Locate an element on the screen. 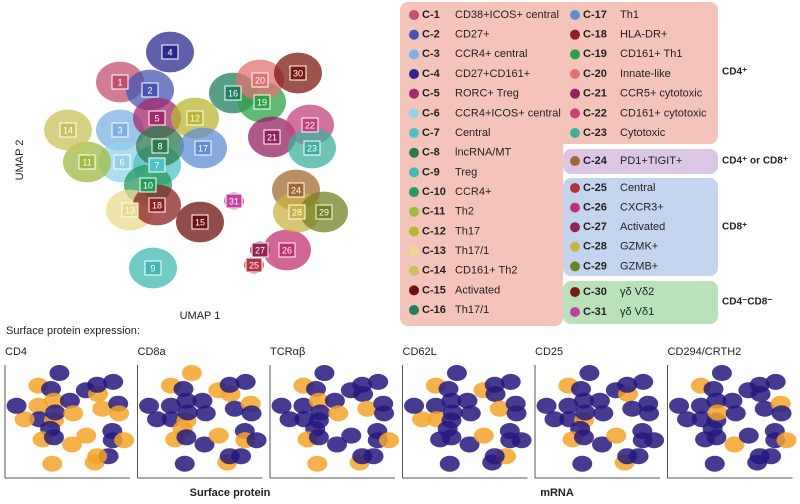 Image resolution: width=800 pixels, height=504 pixels. legend-id: C-24 is located at coordinates (595, 161).